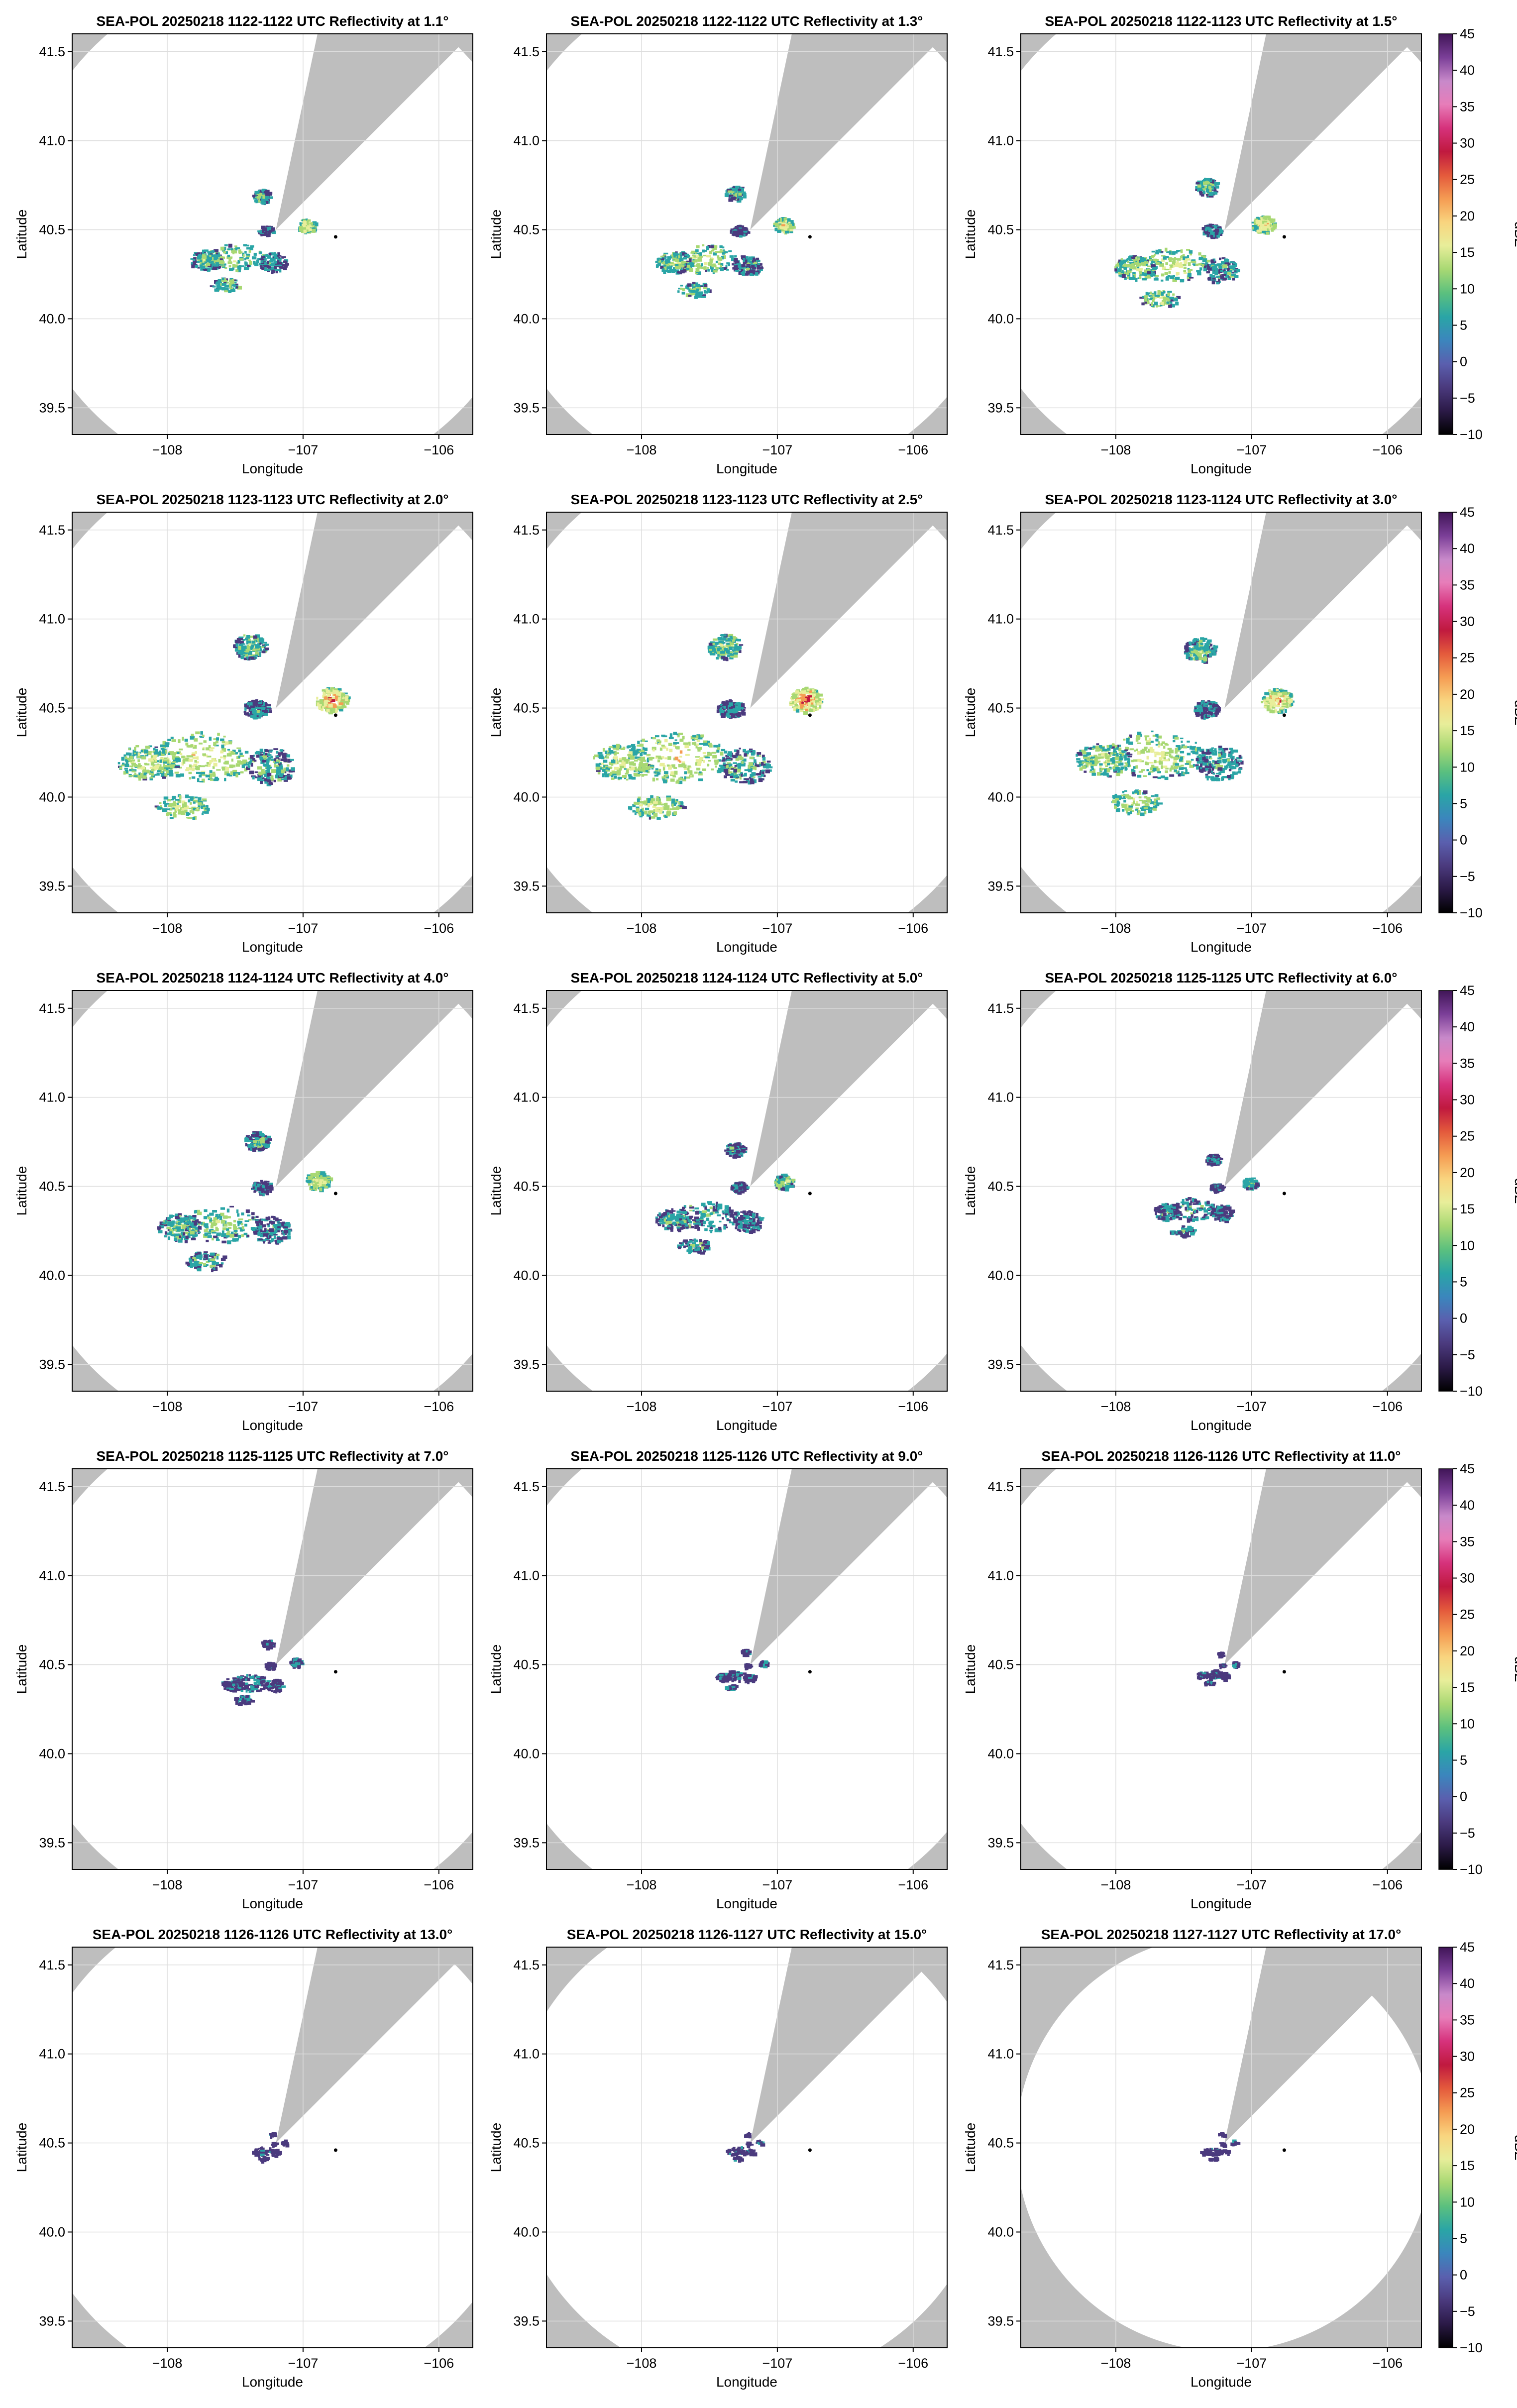 This screenshot has height=2408, width=1517. I want to click on colorbar-tick-label: 40, so click(1467, 71).